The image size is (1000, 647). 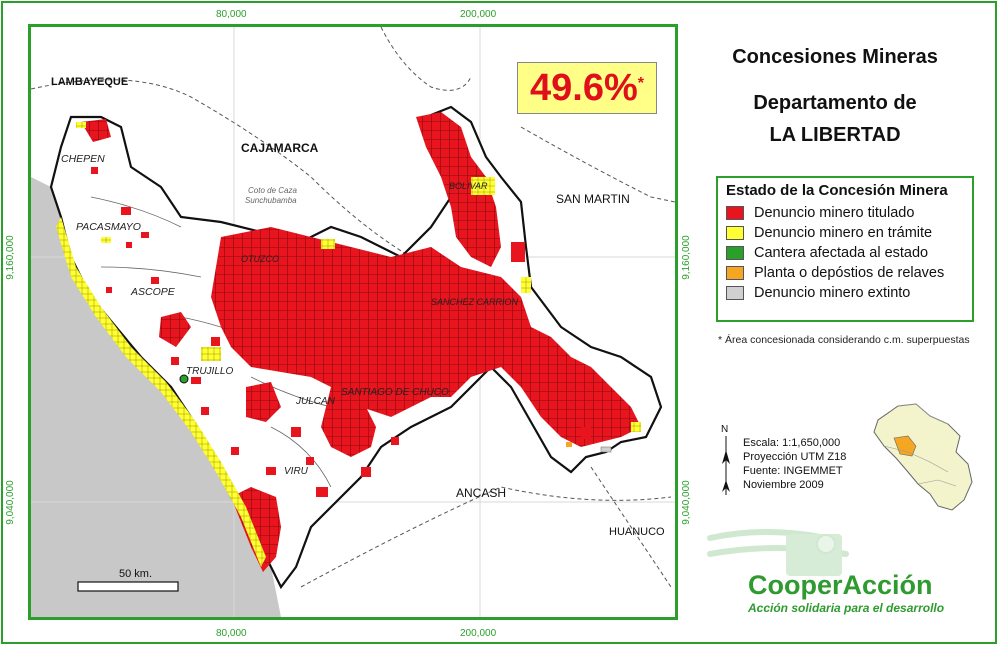 I want to click on legend-title: Estado de la Concesión Minera, so click(x=837, y=190).